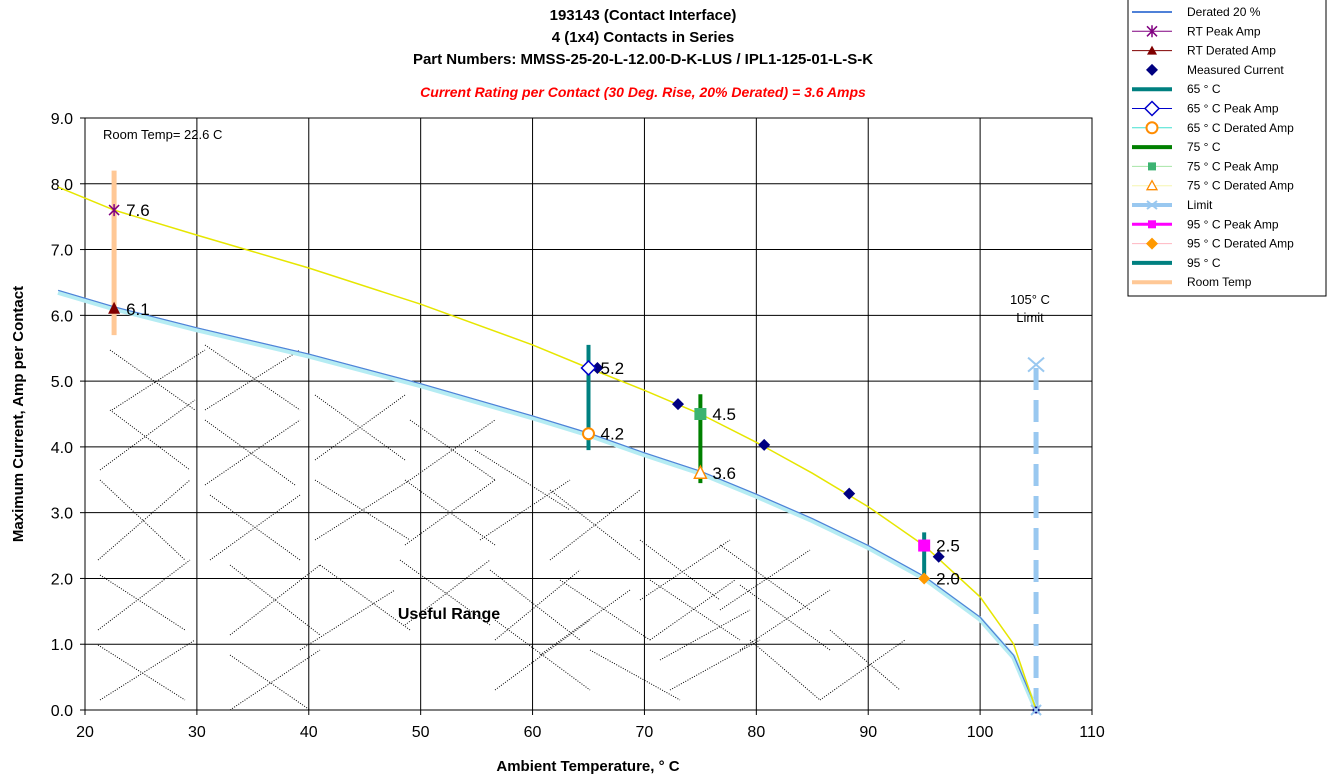 The width and height of the screenshot is (1331, 779). I want to click on y-tick-label: 8.0, so click(62, 185).